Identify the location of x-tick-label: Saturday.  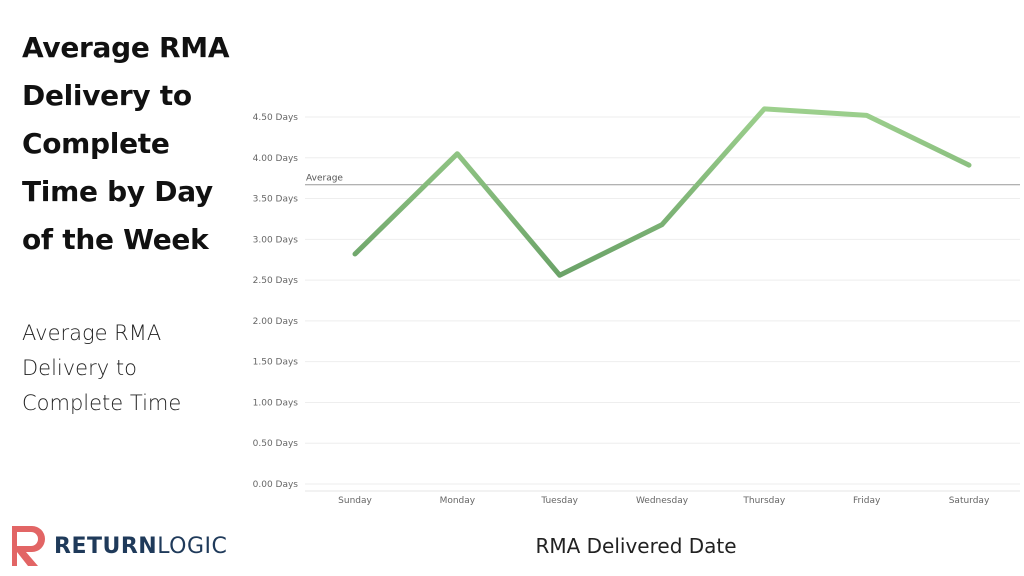
(969, 501).